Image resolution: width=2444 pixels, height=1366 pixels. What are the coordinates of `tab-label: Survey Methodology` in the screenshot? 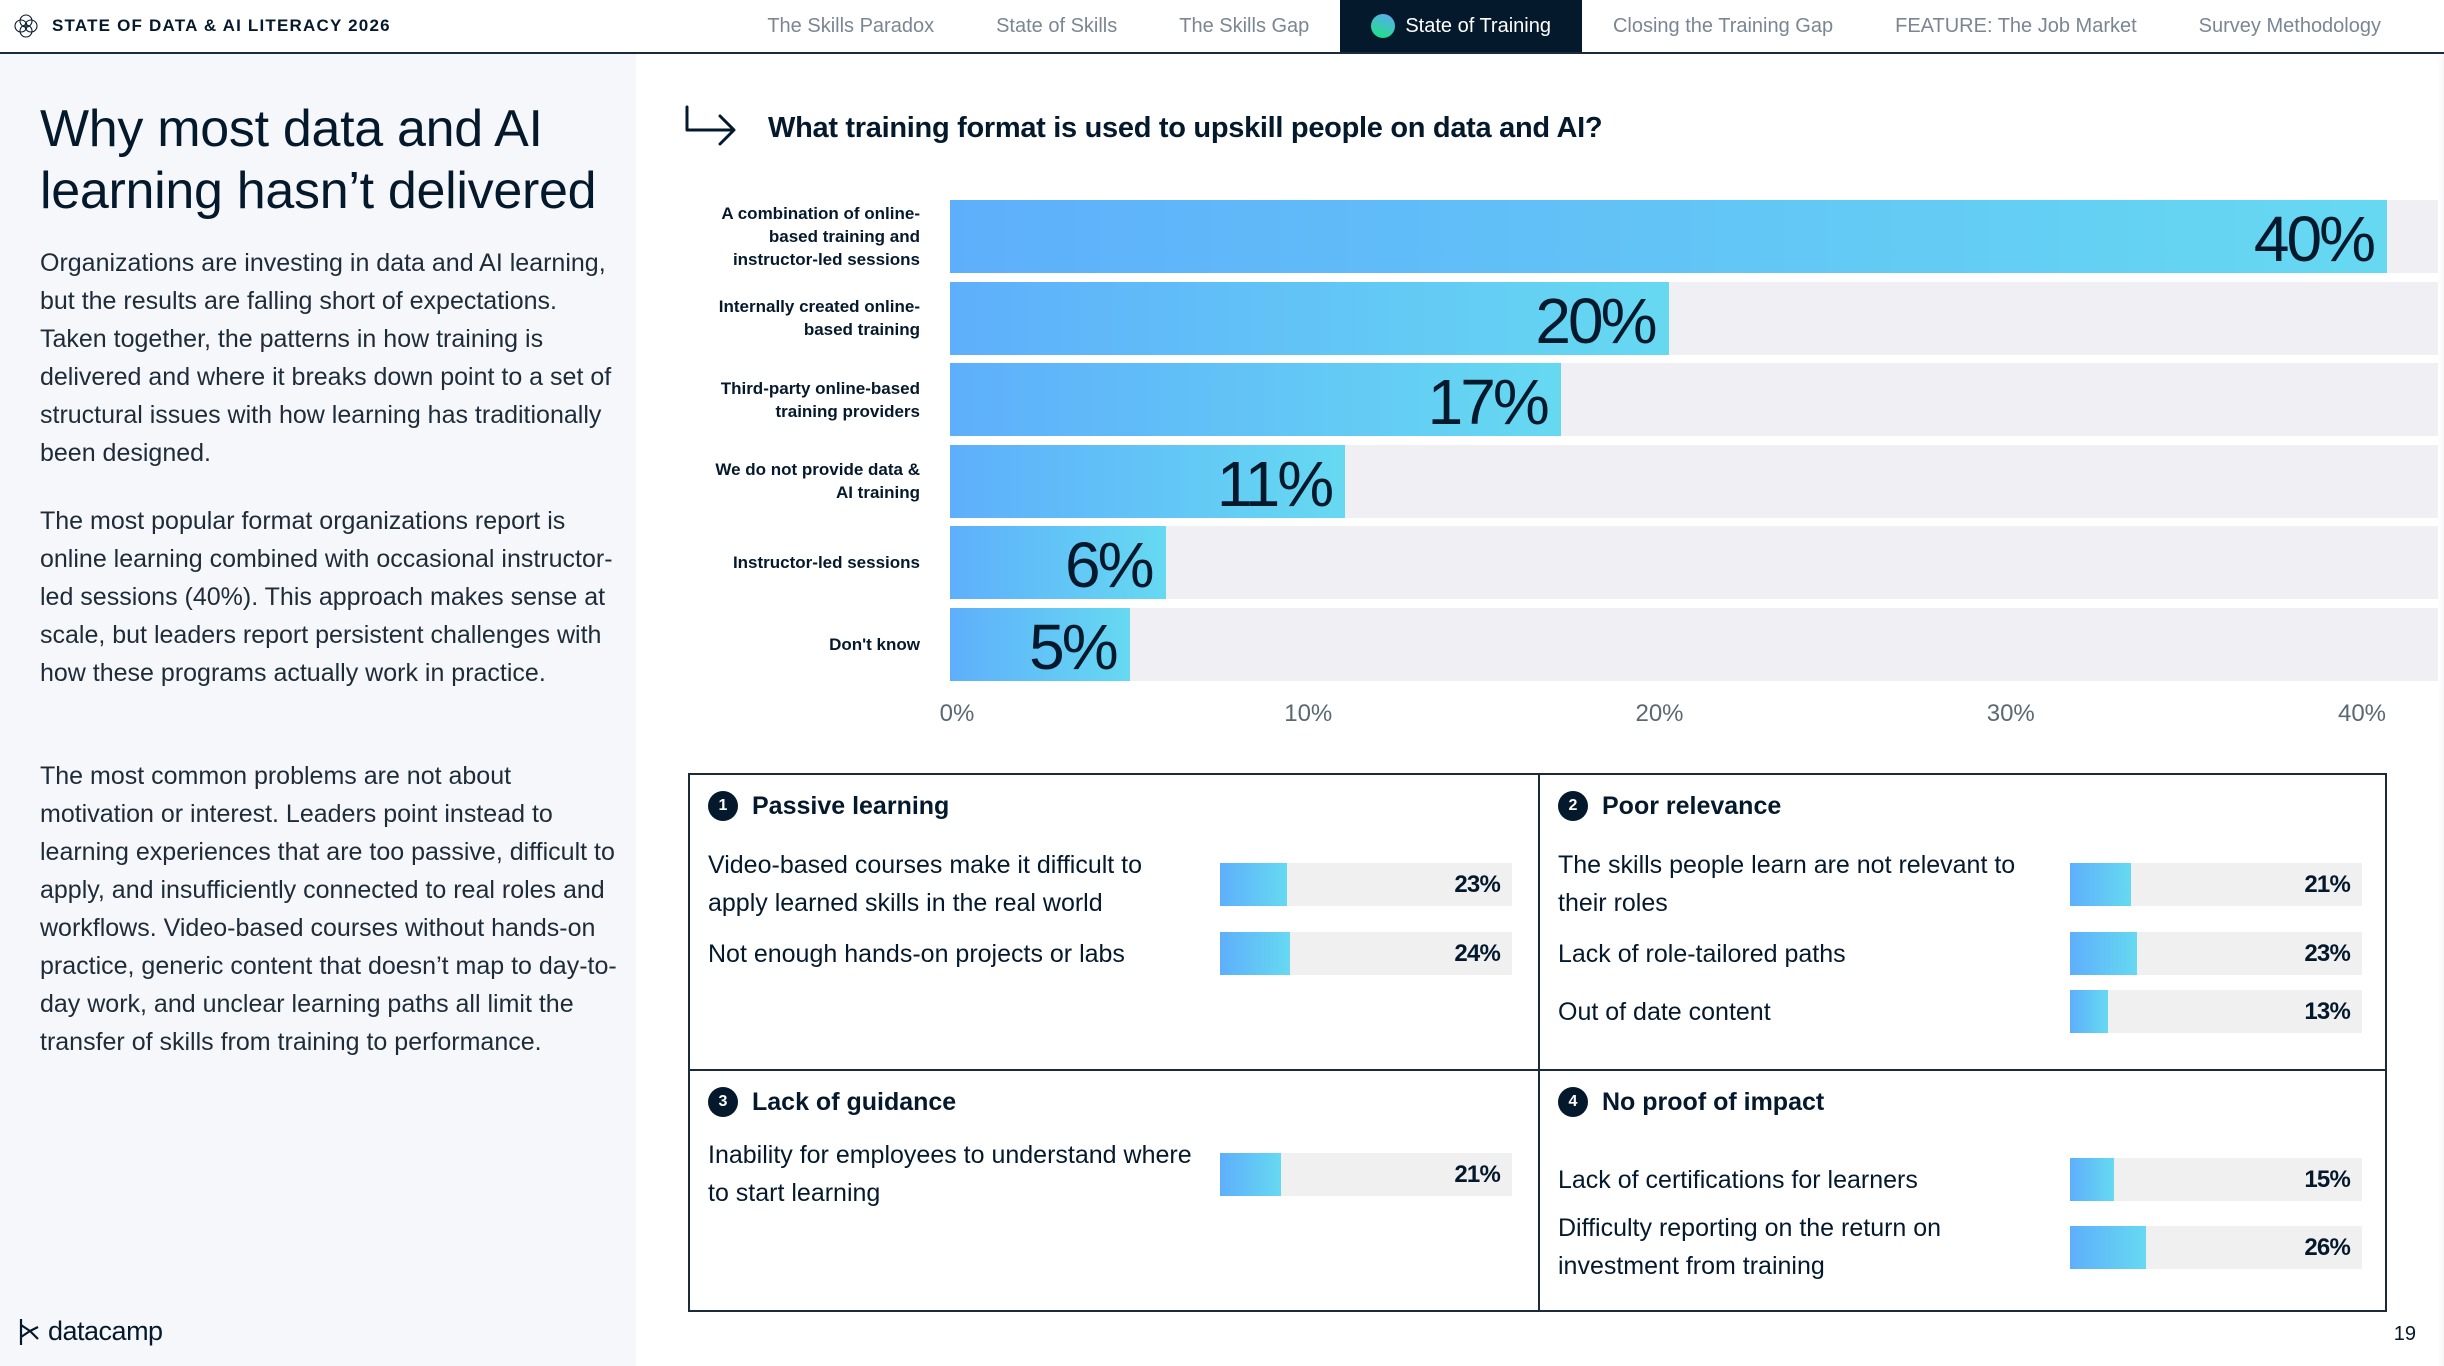 It's located at (2289, 25).